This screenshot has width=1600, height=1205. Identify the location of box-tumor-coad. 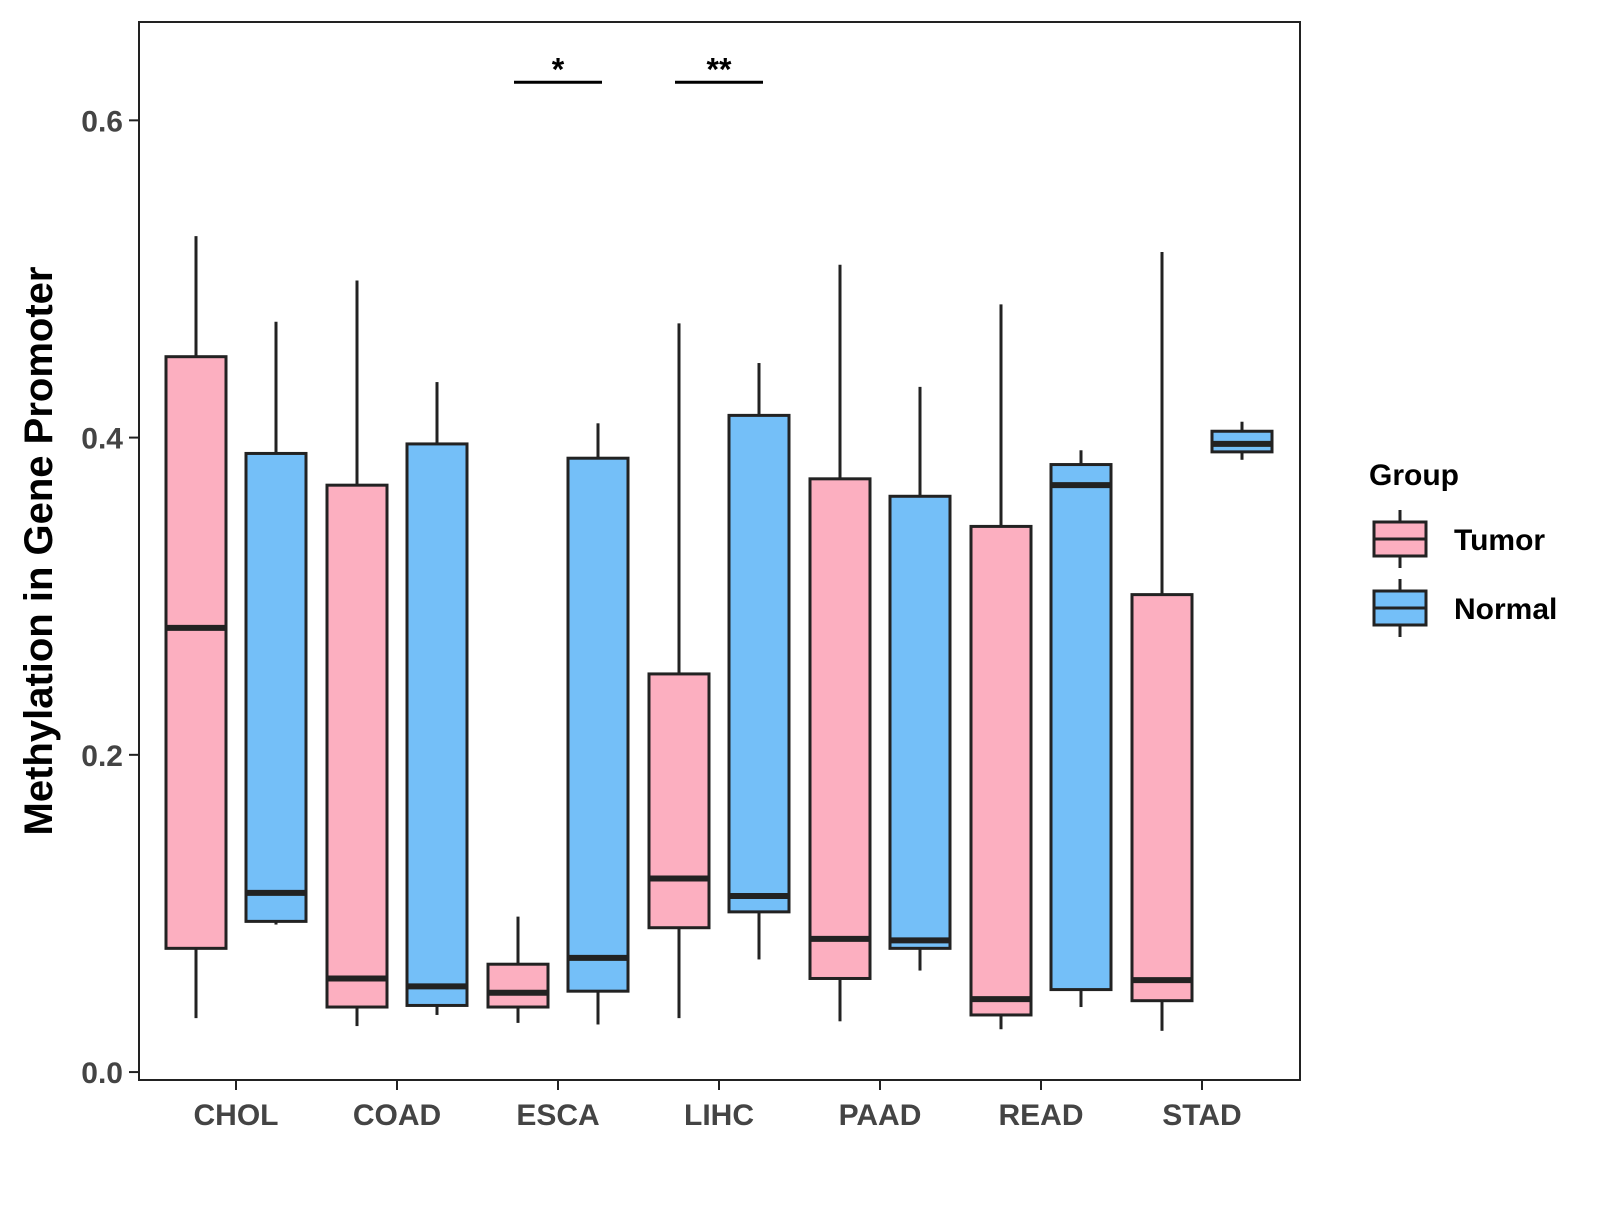
(357, 653).